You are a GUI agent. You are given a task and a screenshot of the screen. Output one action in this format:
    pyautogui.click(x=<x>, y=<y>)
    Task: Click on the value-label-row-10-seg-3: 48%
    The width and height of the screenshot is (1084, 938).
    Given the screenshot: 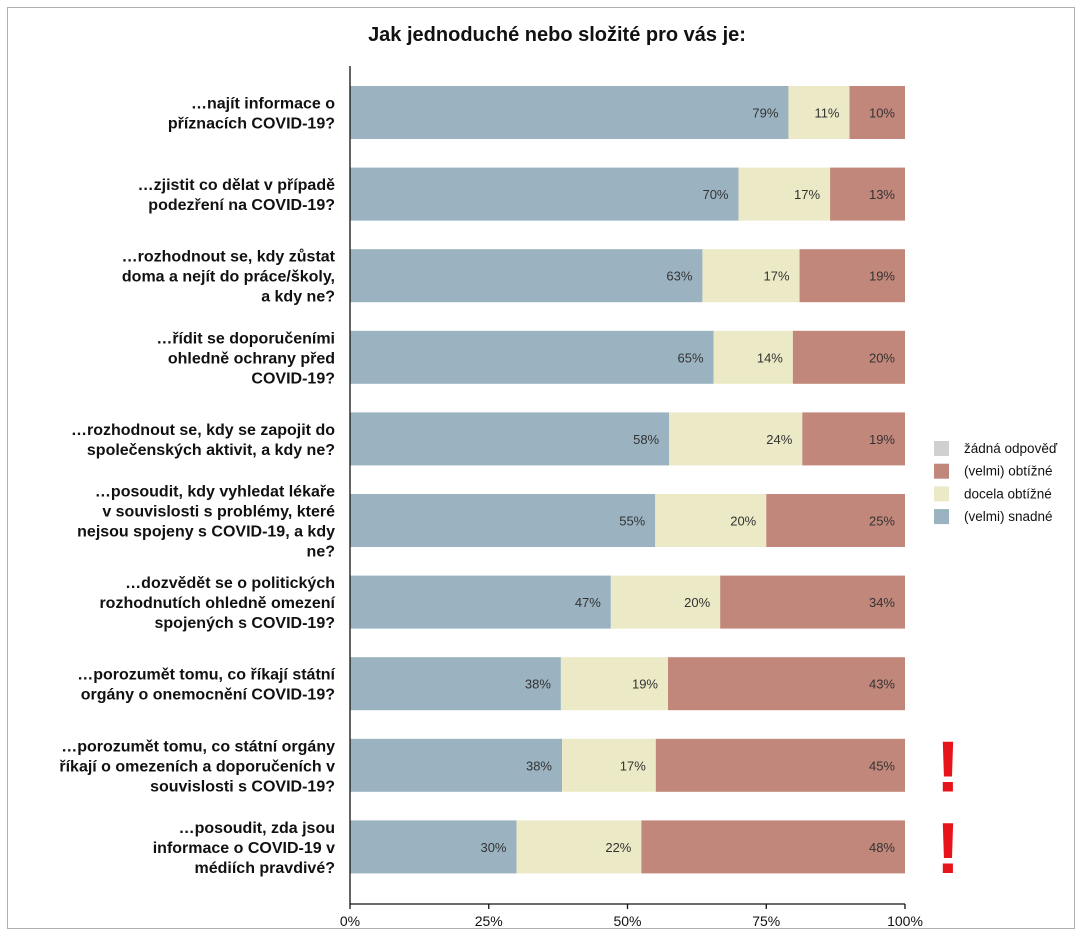 What is the action you would take?
    pyautogui.click(x=882, y=847)
    